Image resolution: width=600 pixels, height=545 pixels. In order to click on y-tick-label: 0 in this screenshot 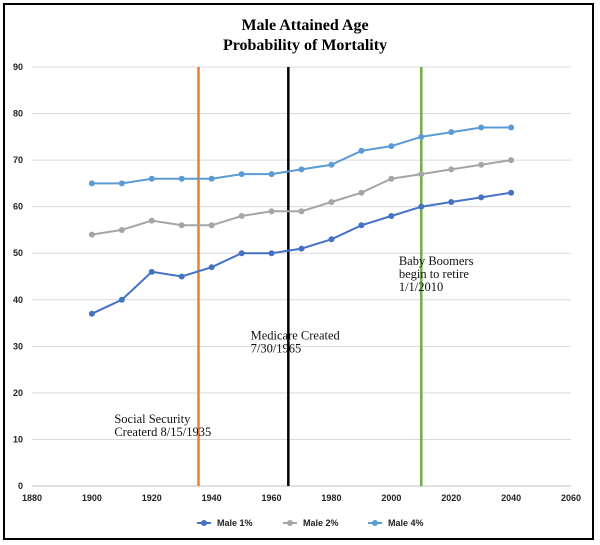, I will do `click(20, 486)`.